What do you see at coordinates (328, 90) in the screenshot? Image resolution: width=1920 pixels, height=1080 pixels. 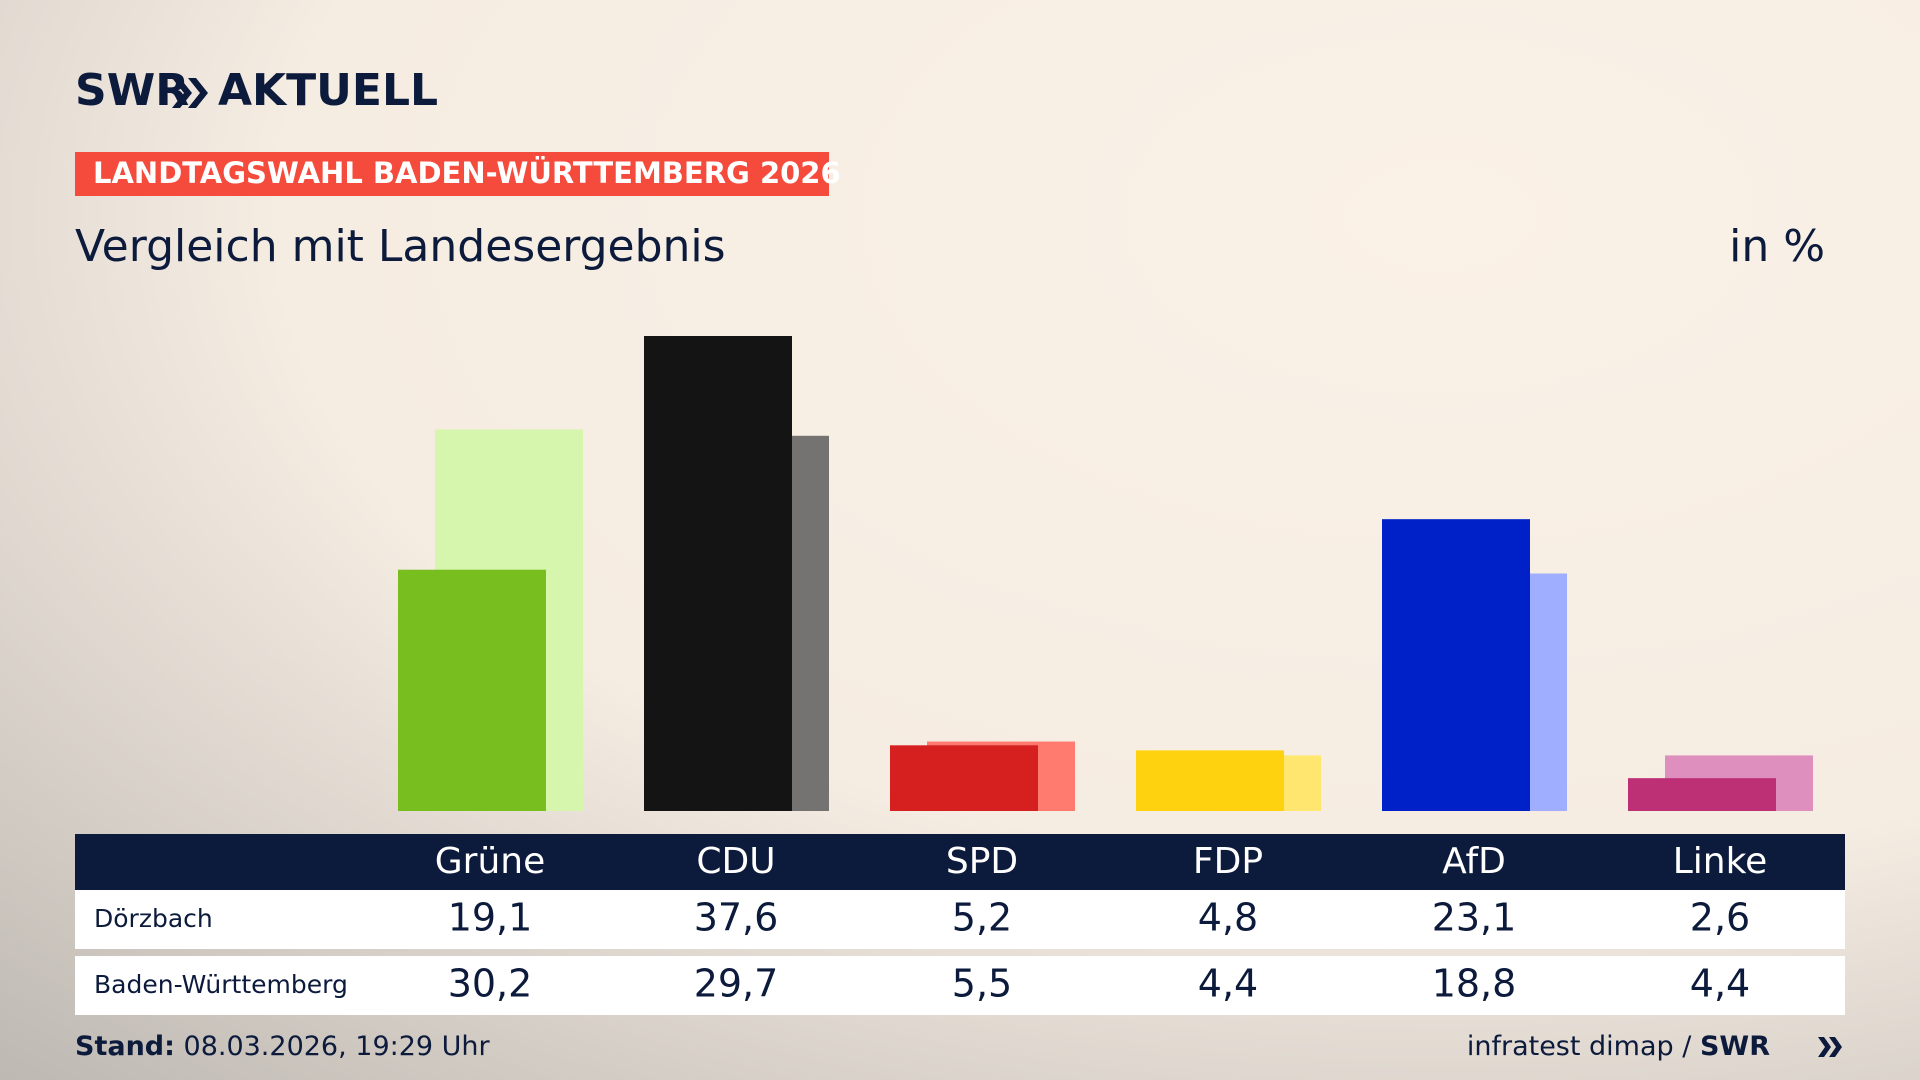 I see `brand-product: AKTUELL` at bounding box center [328, 90].